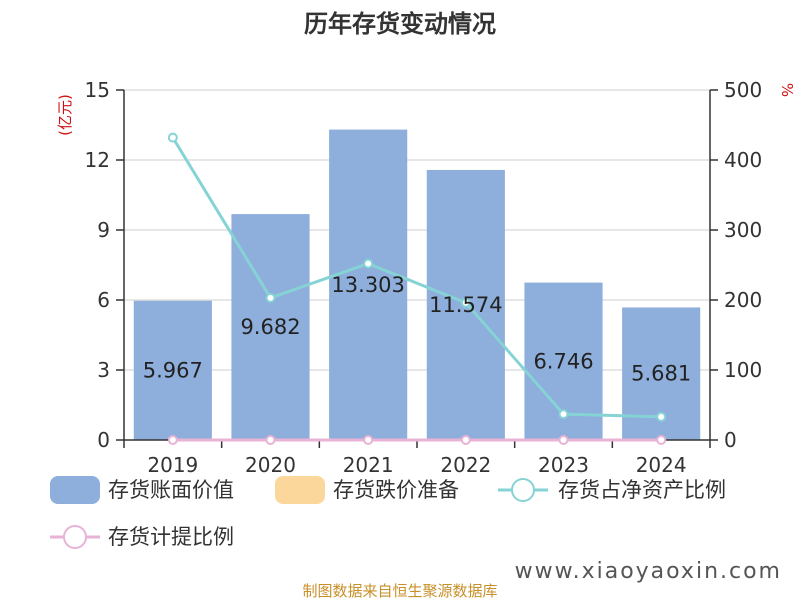 The image size is (800, 600). Describe the element at coordinates (563, 465) in the screenshot. I see `x-tick-label: 2023` at that location.